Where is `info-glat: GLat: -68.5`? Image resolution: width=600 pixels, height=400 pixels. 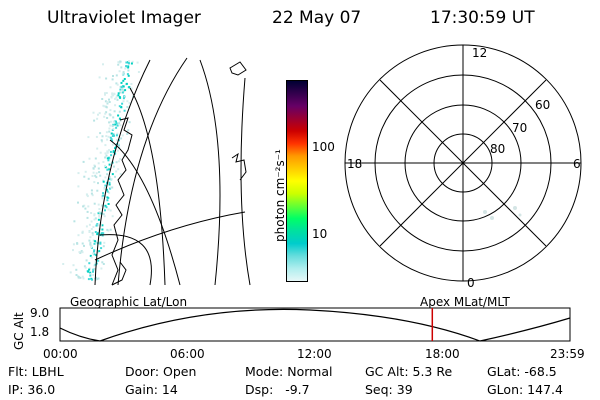 info-glat: GLat: -68.5 is located at coordinates (522, 371).